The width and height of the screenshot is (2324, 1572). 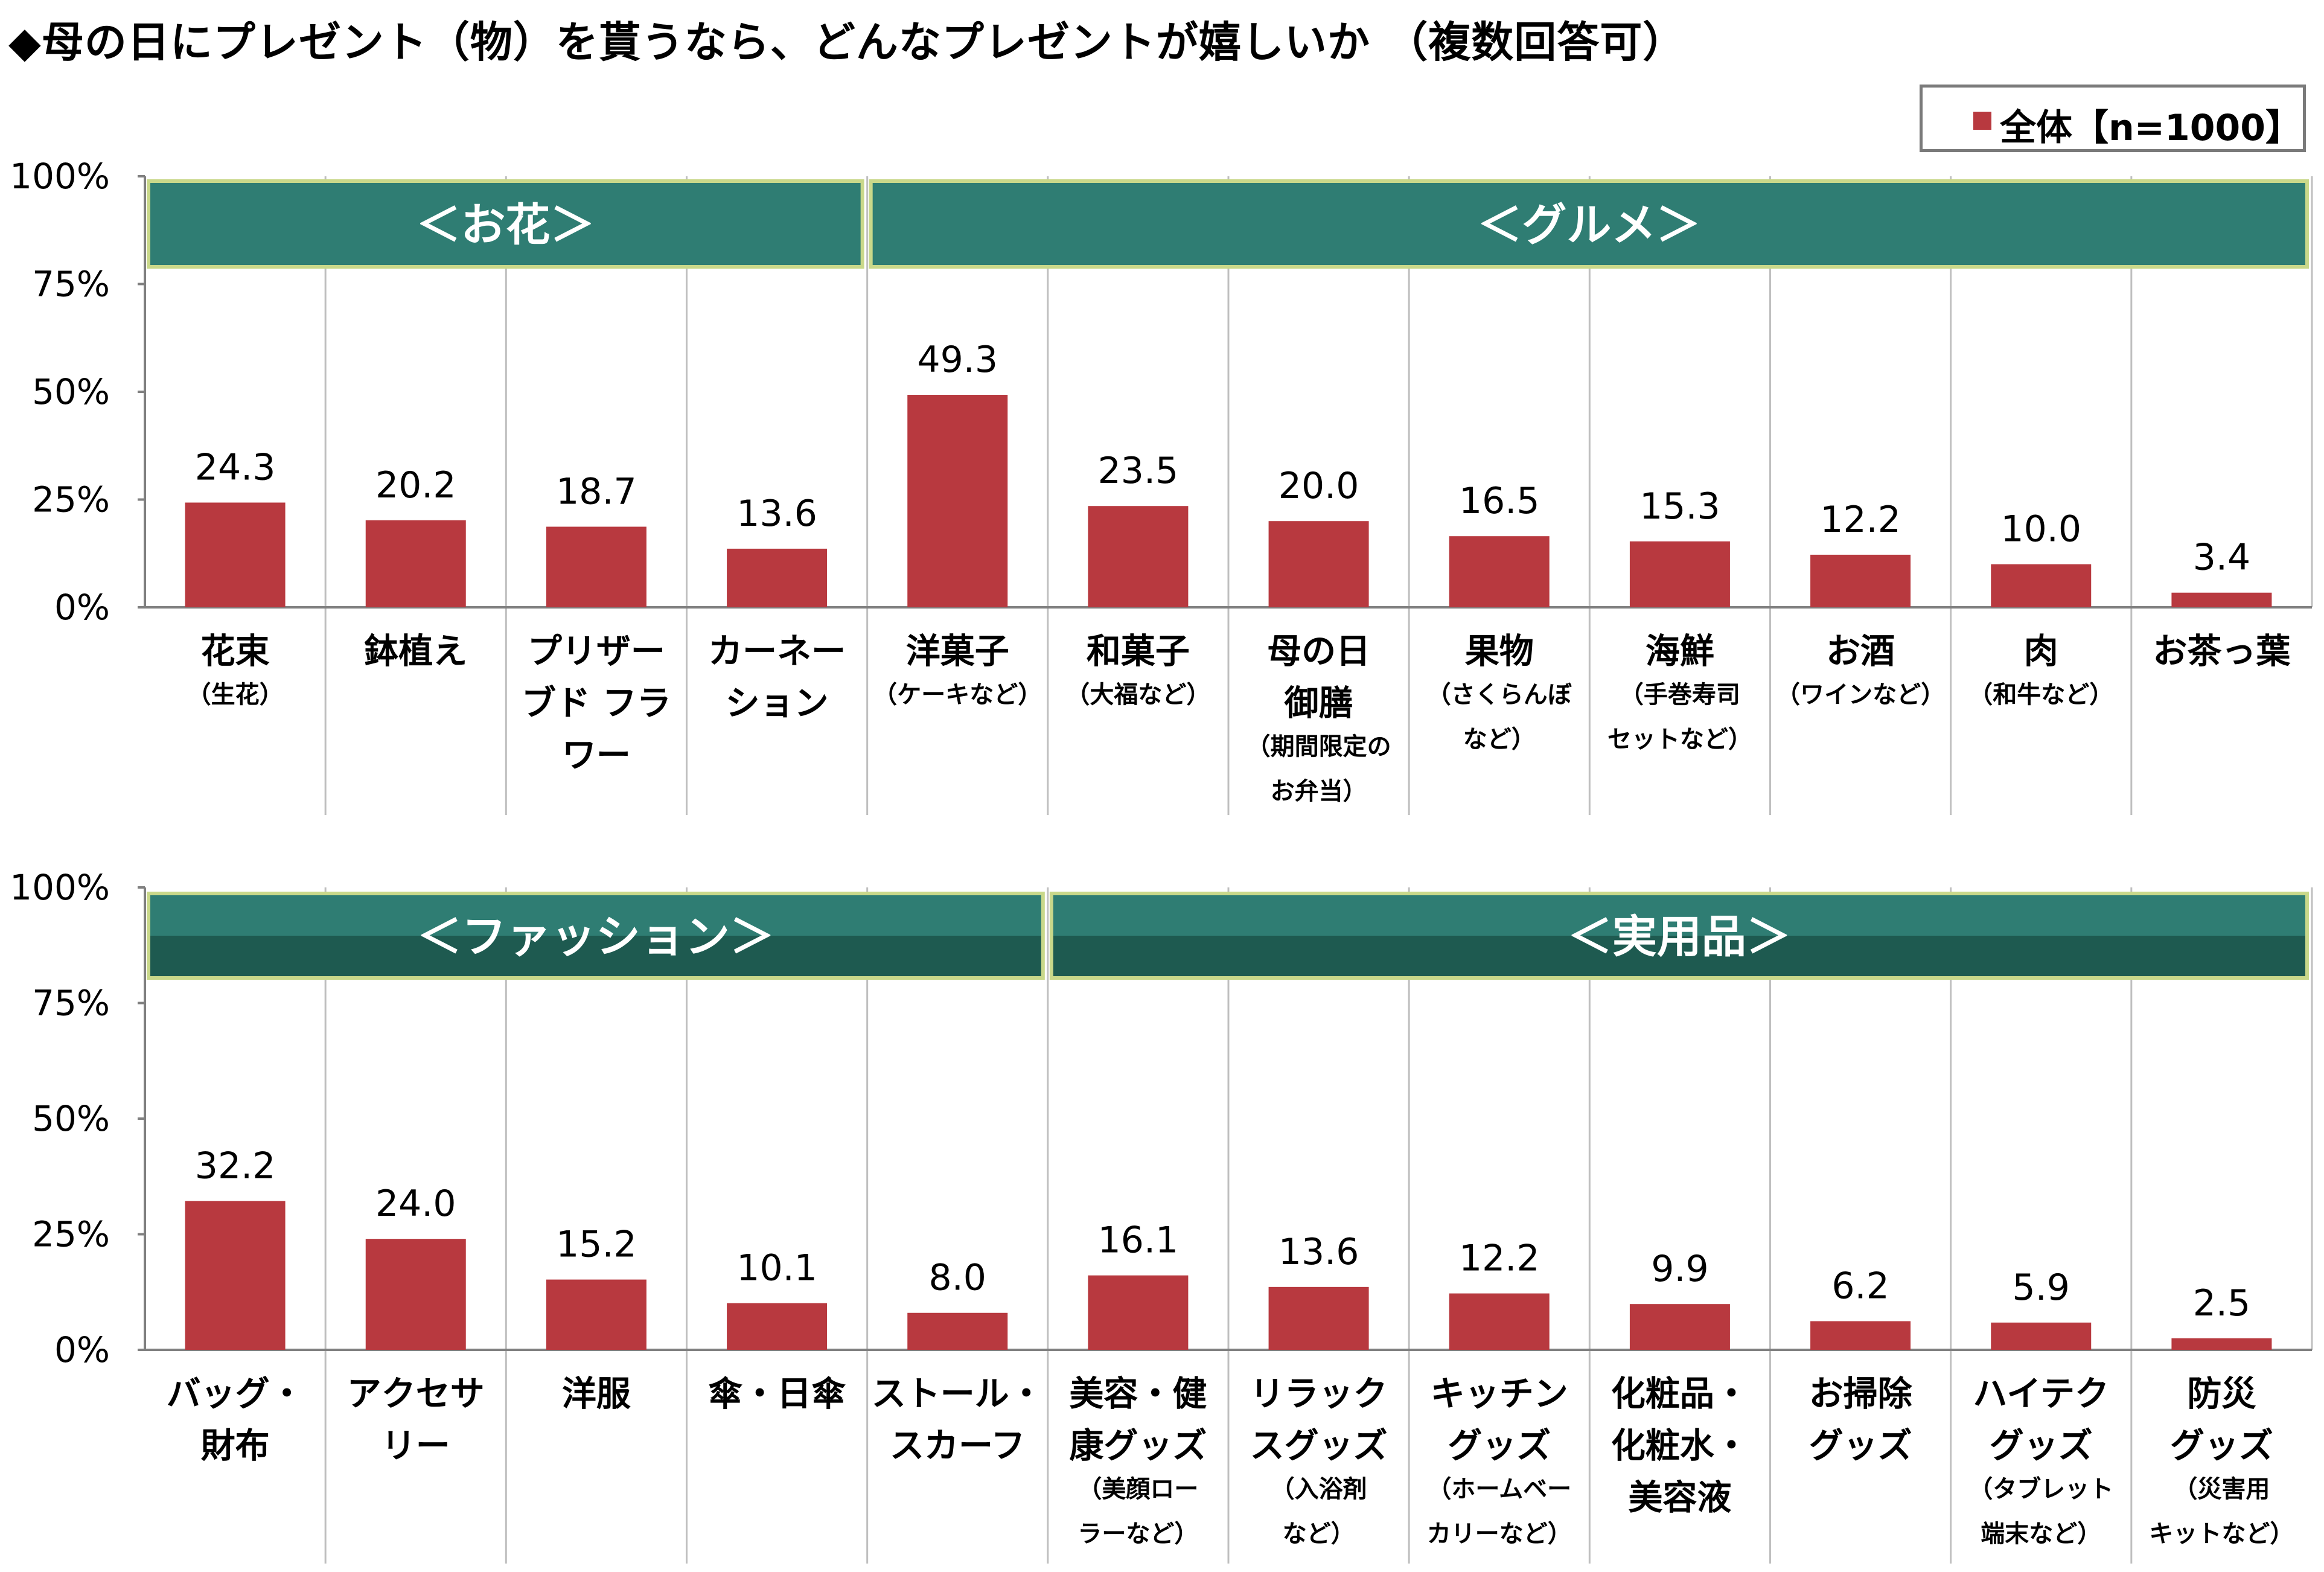 I want to click on category-label: 財布, so click(x=235, y=1446).